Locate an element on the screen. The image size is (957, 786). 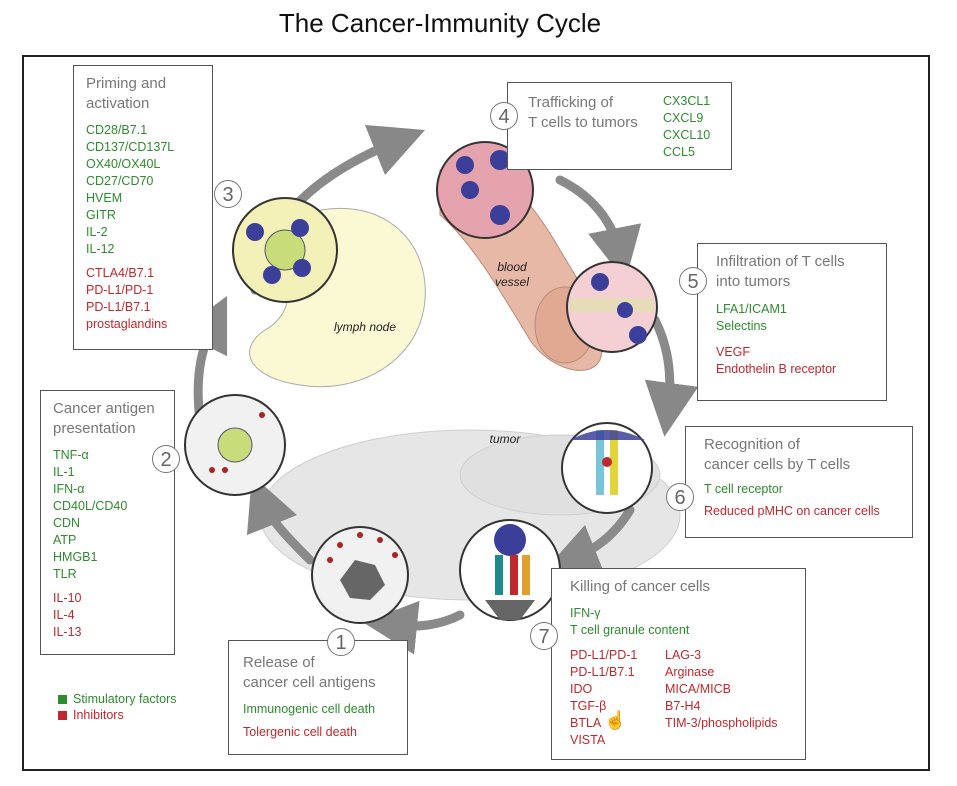
lymph-node-label: lymph node is located at coordinates (365, 327).